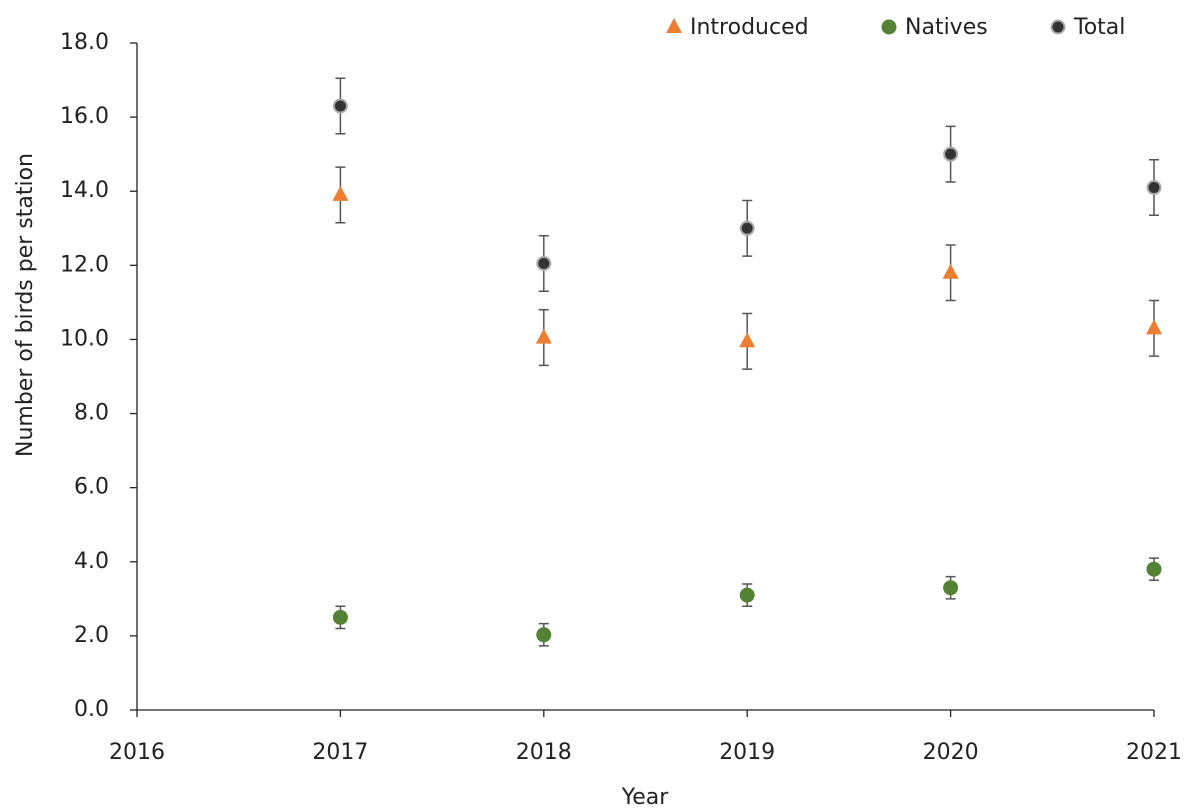 Image resolution: width=1190 pixels, height=810 pixels. I want to click on y-tick-label: 14.0, so click(84, 190).